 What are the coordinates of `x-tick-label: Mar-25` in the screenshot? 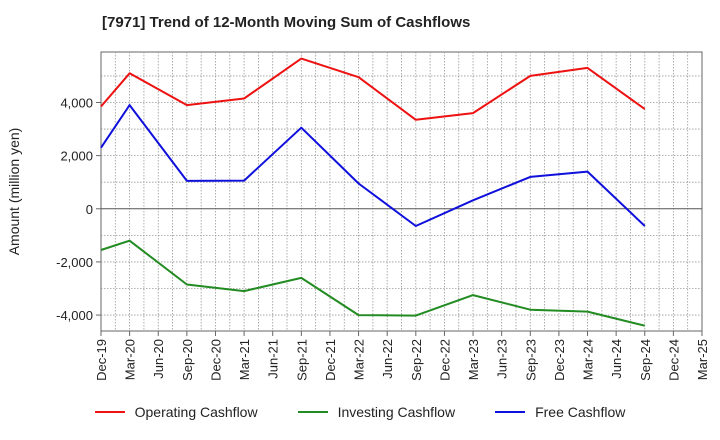 It's located at (702, 359).